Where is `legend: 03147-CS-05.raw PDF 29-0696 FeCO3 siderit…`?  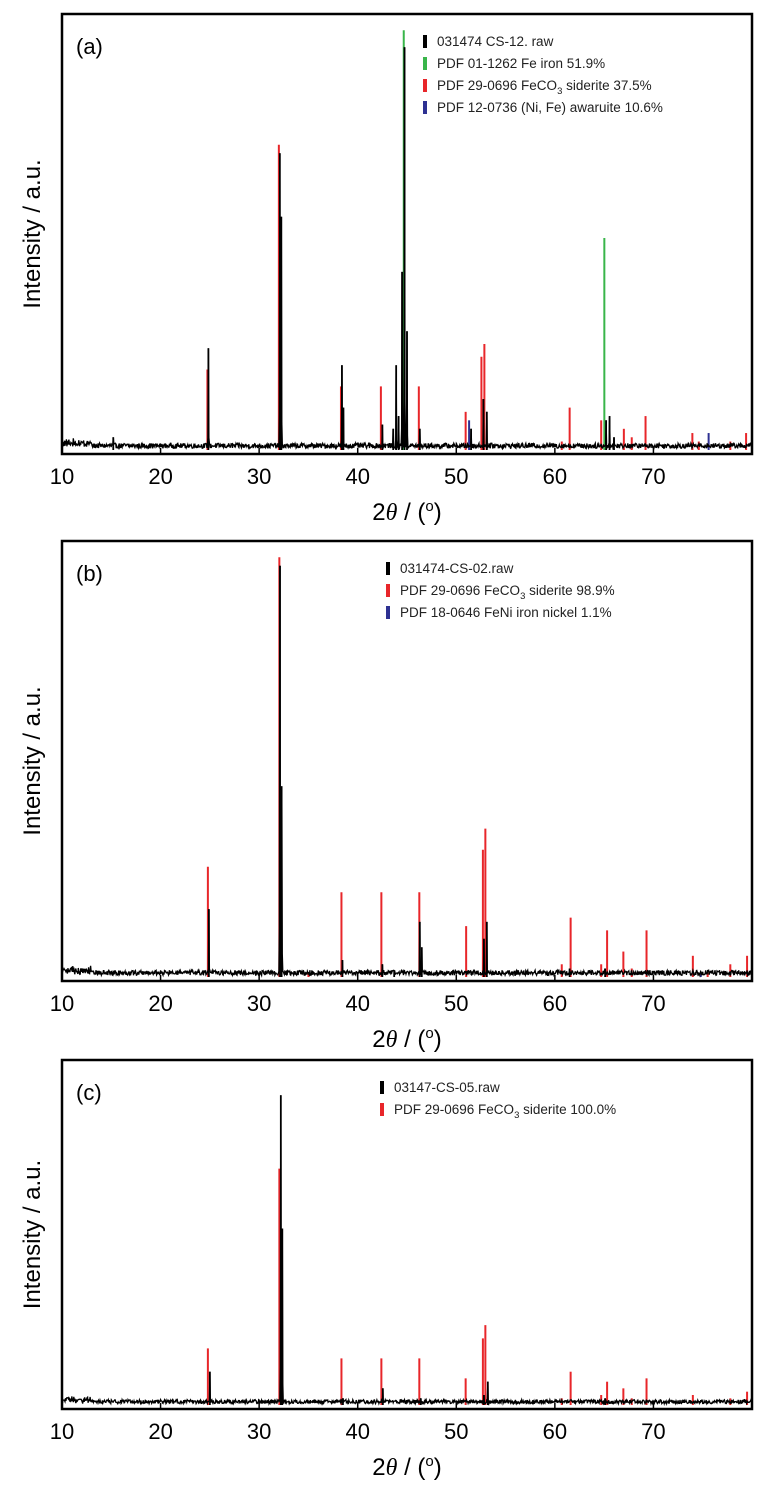 legend: 03147-CS-05.raw PDF 29-0696 FeCO3 siderit… is located at coordinates (498, 1100).